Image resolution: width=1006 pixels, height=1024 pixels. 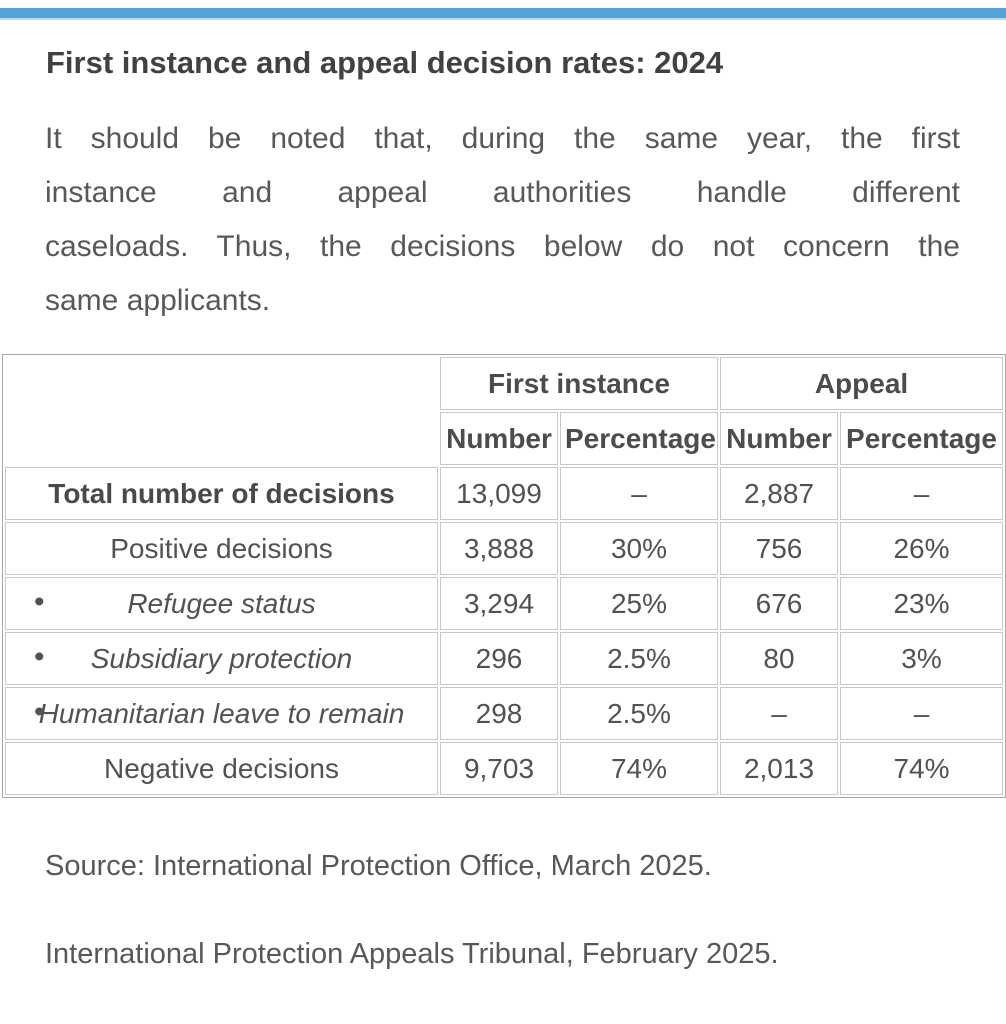 I want to click on sub-header-percentage-appeal: Percentage, so click(x=922, y=438).